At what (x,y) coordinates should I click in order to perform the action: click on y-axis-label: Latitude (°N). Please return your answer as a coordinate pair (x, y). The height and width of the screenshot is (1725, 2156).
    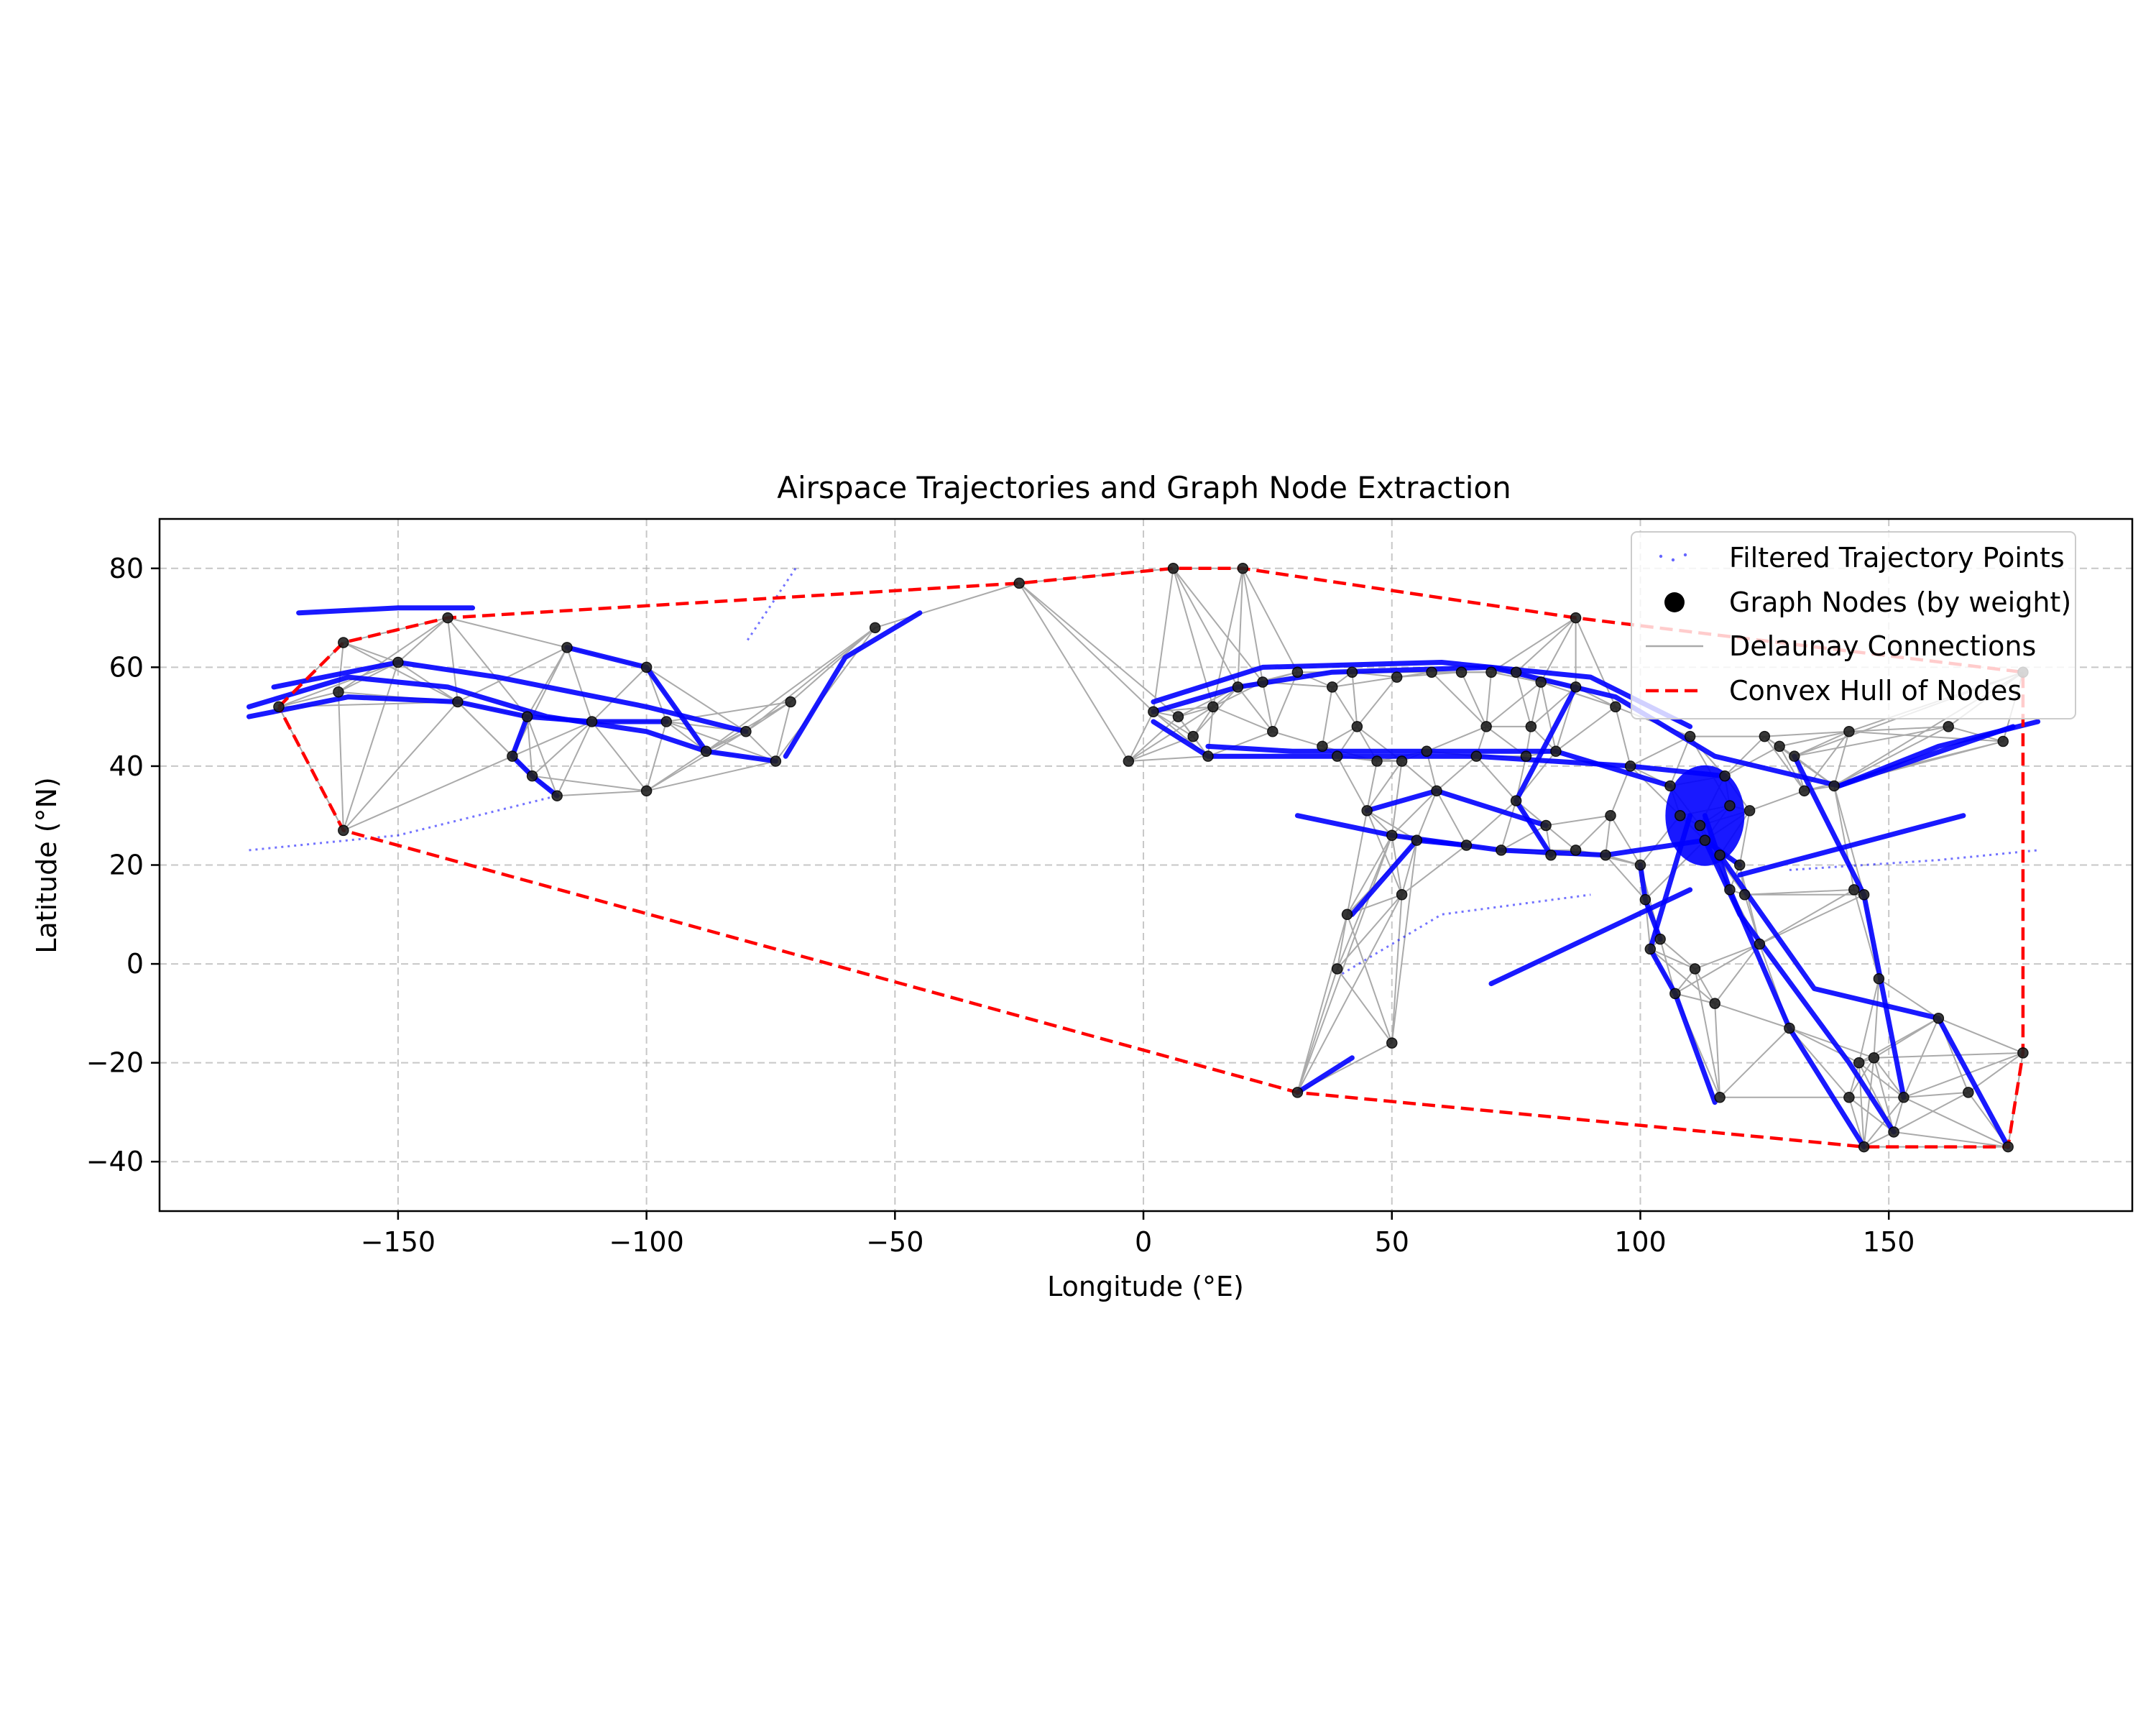
    Looking at the image, I should click on (47, 865).